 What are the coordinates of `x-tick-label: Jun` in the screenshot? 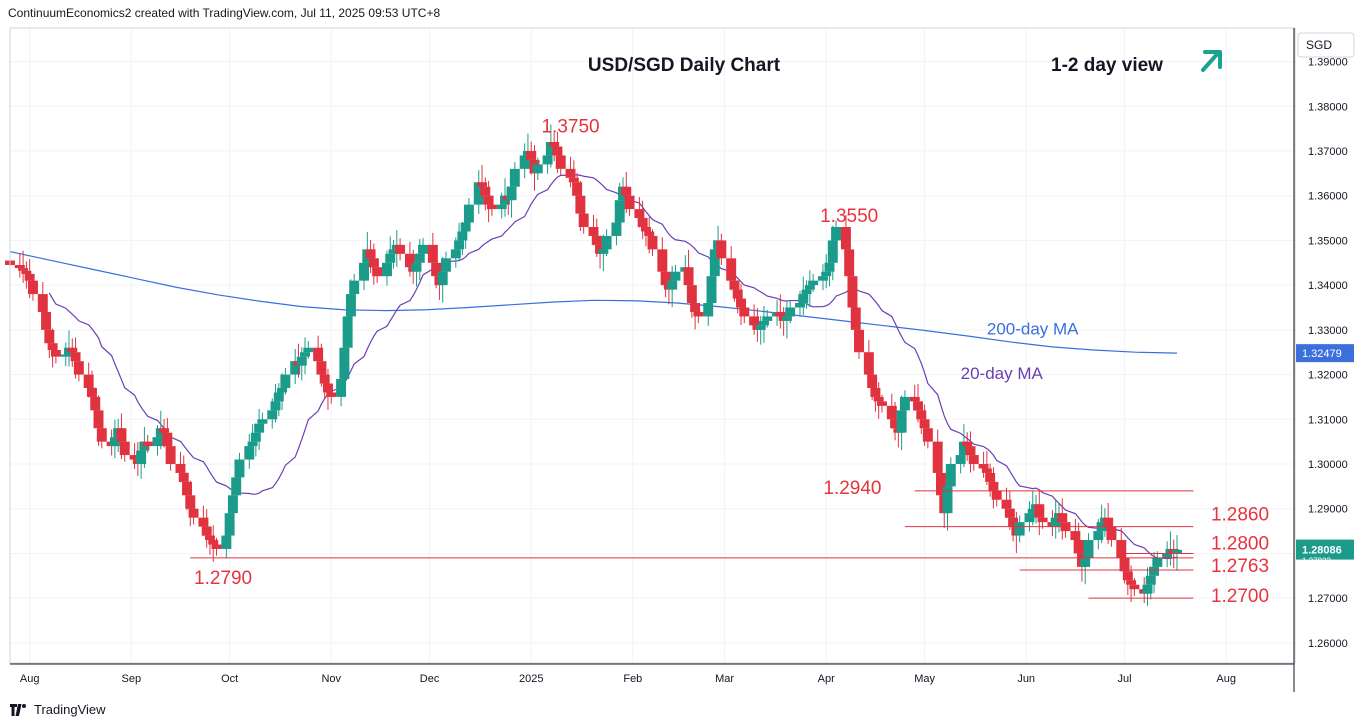 It's located at (1026, 679).